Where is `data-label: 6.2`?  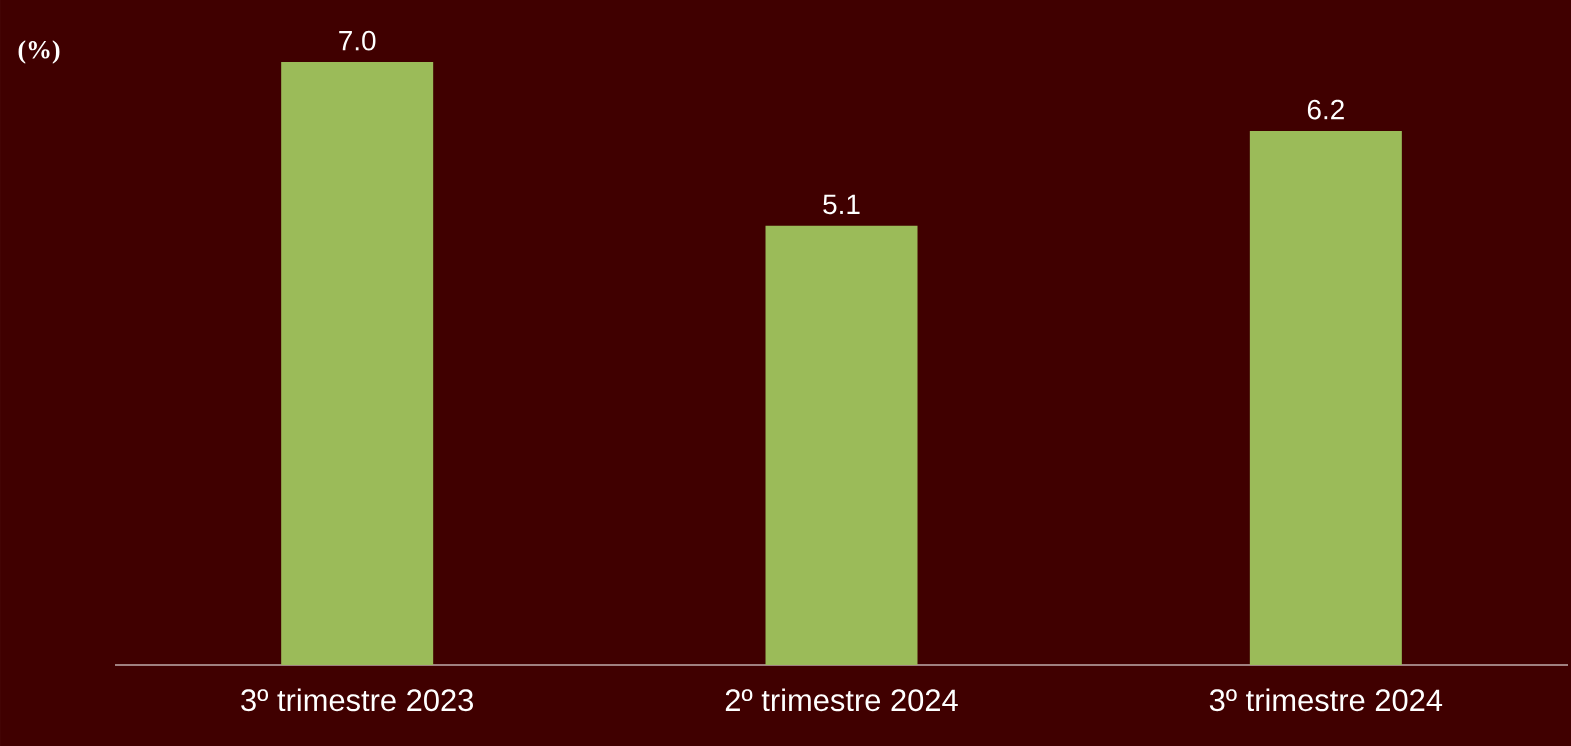 data-label: 6.2 is located at coordinates (1325, 109).